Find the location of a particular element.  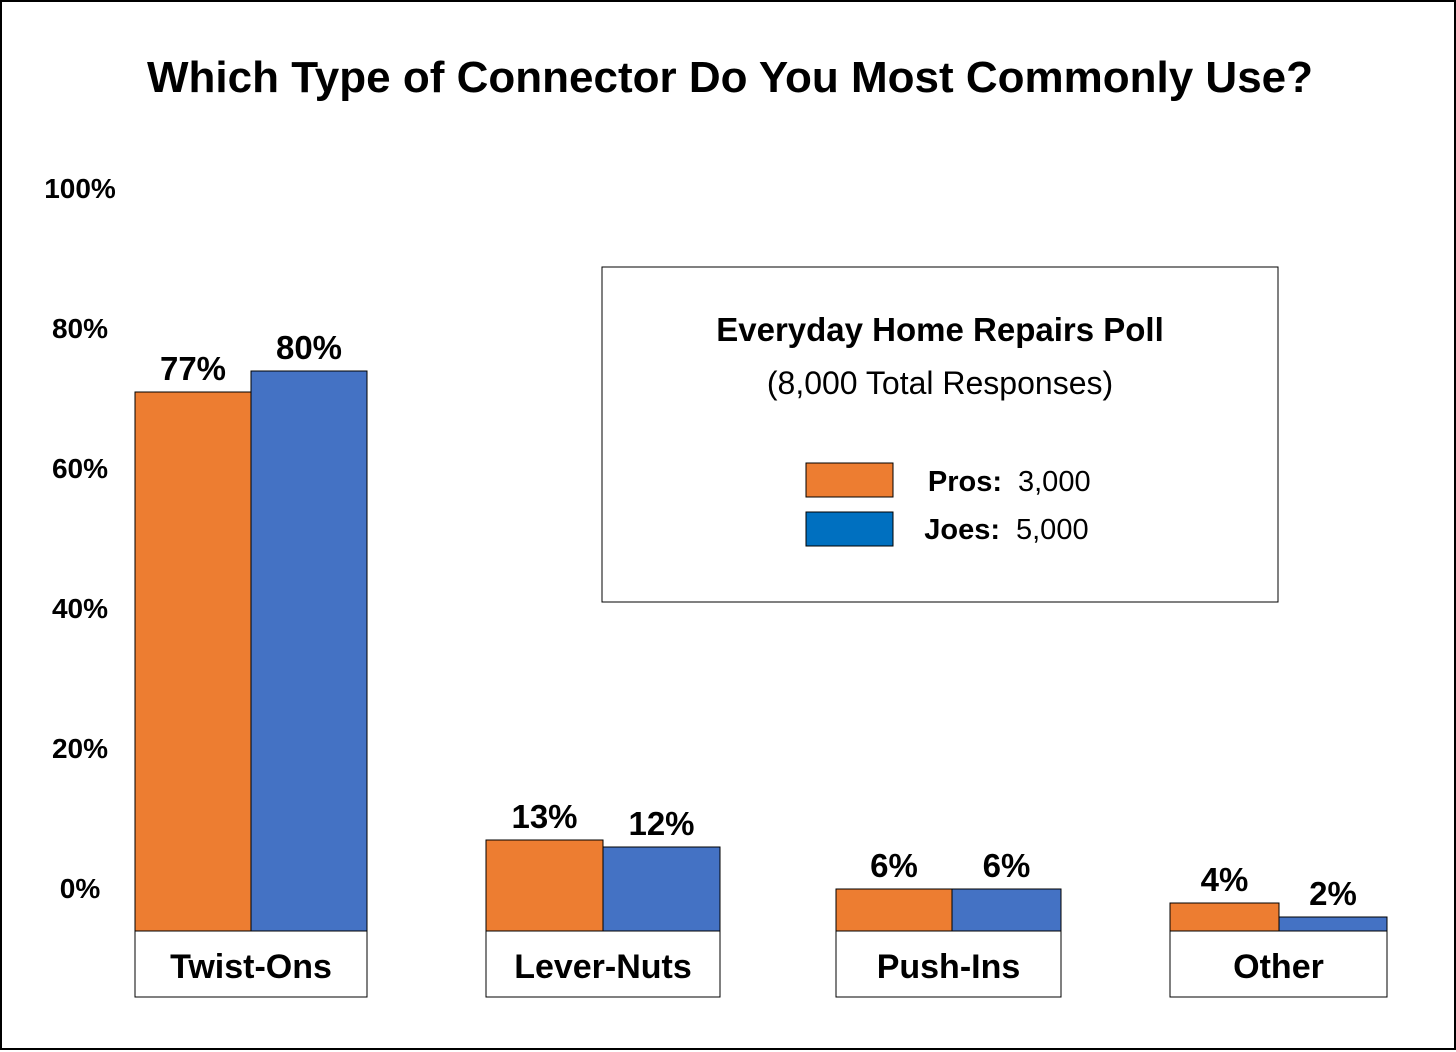

bar-group: 13% 12% Lever-Nuts is located at coordinates (603, 898).